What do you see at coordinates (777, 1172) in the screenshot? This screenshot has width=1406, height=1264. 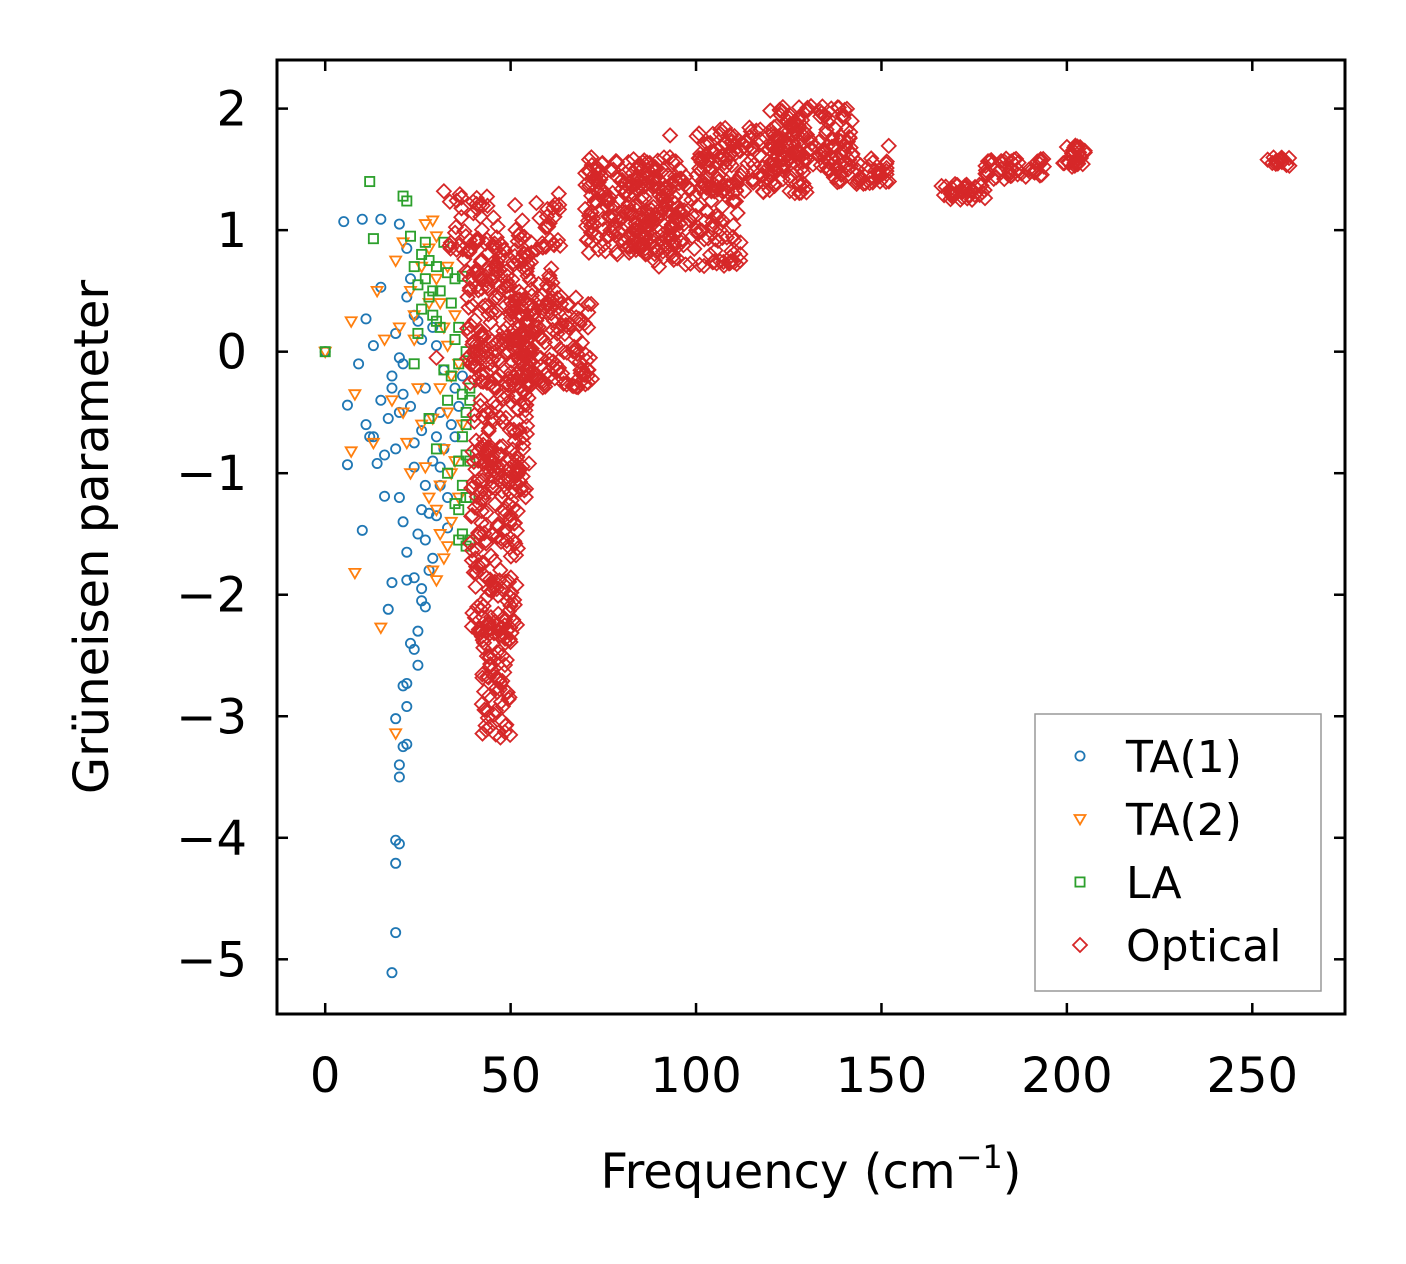 I see `x-axis-label-main: Frequency (cm` at bounding box center [777, 1172].